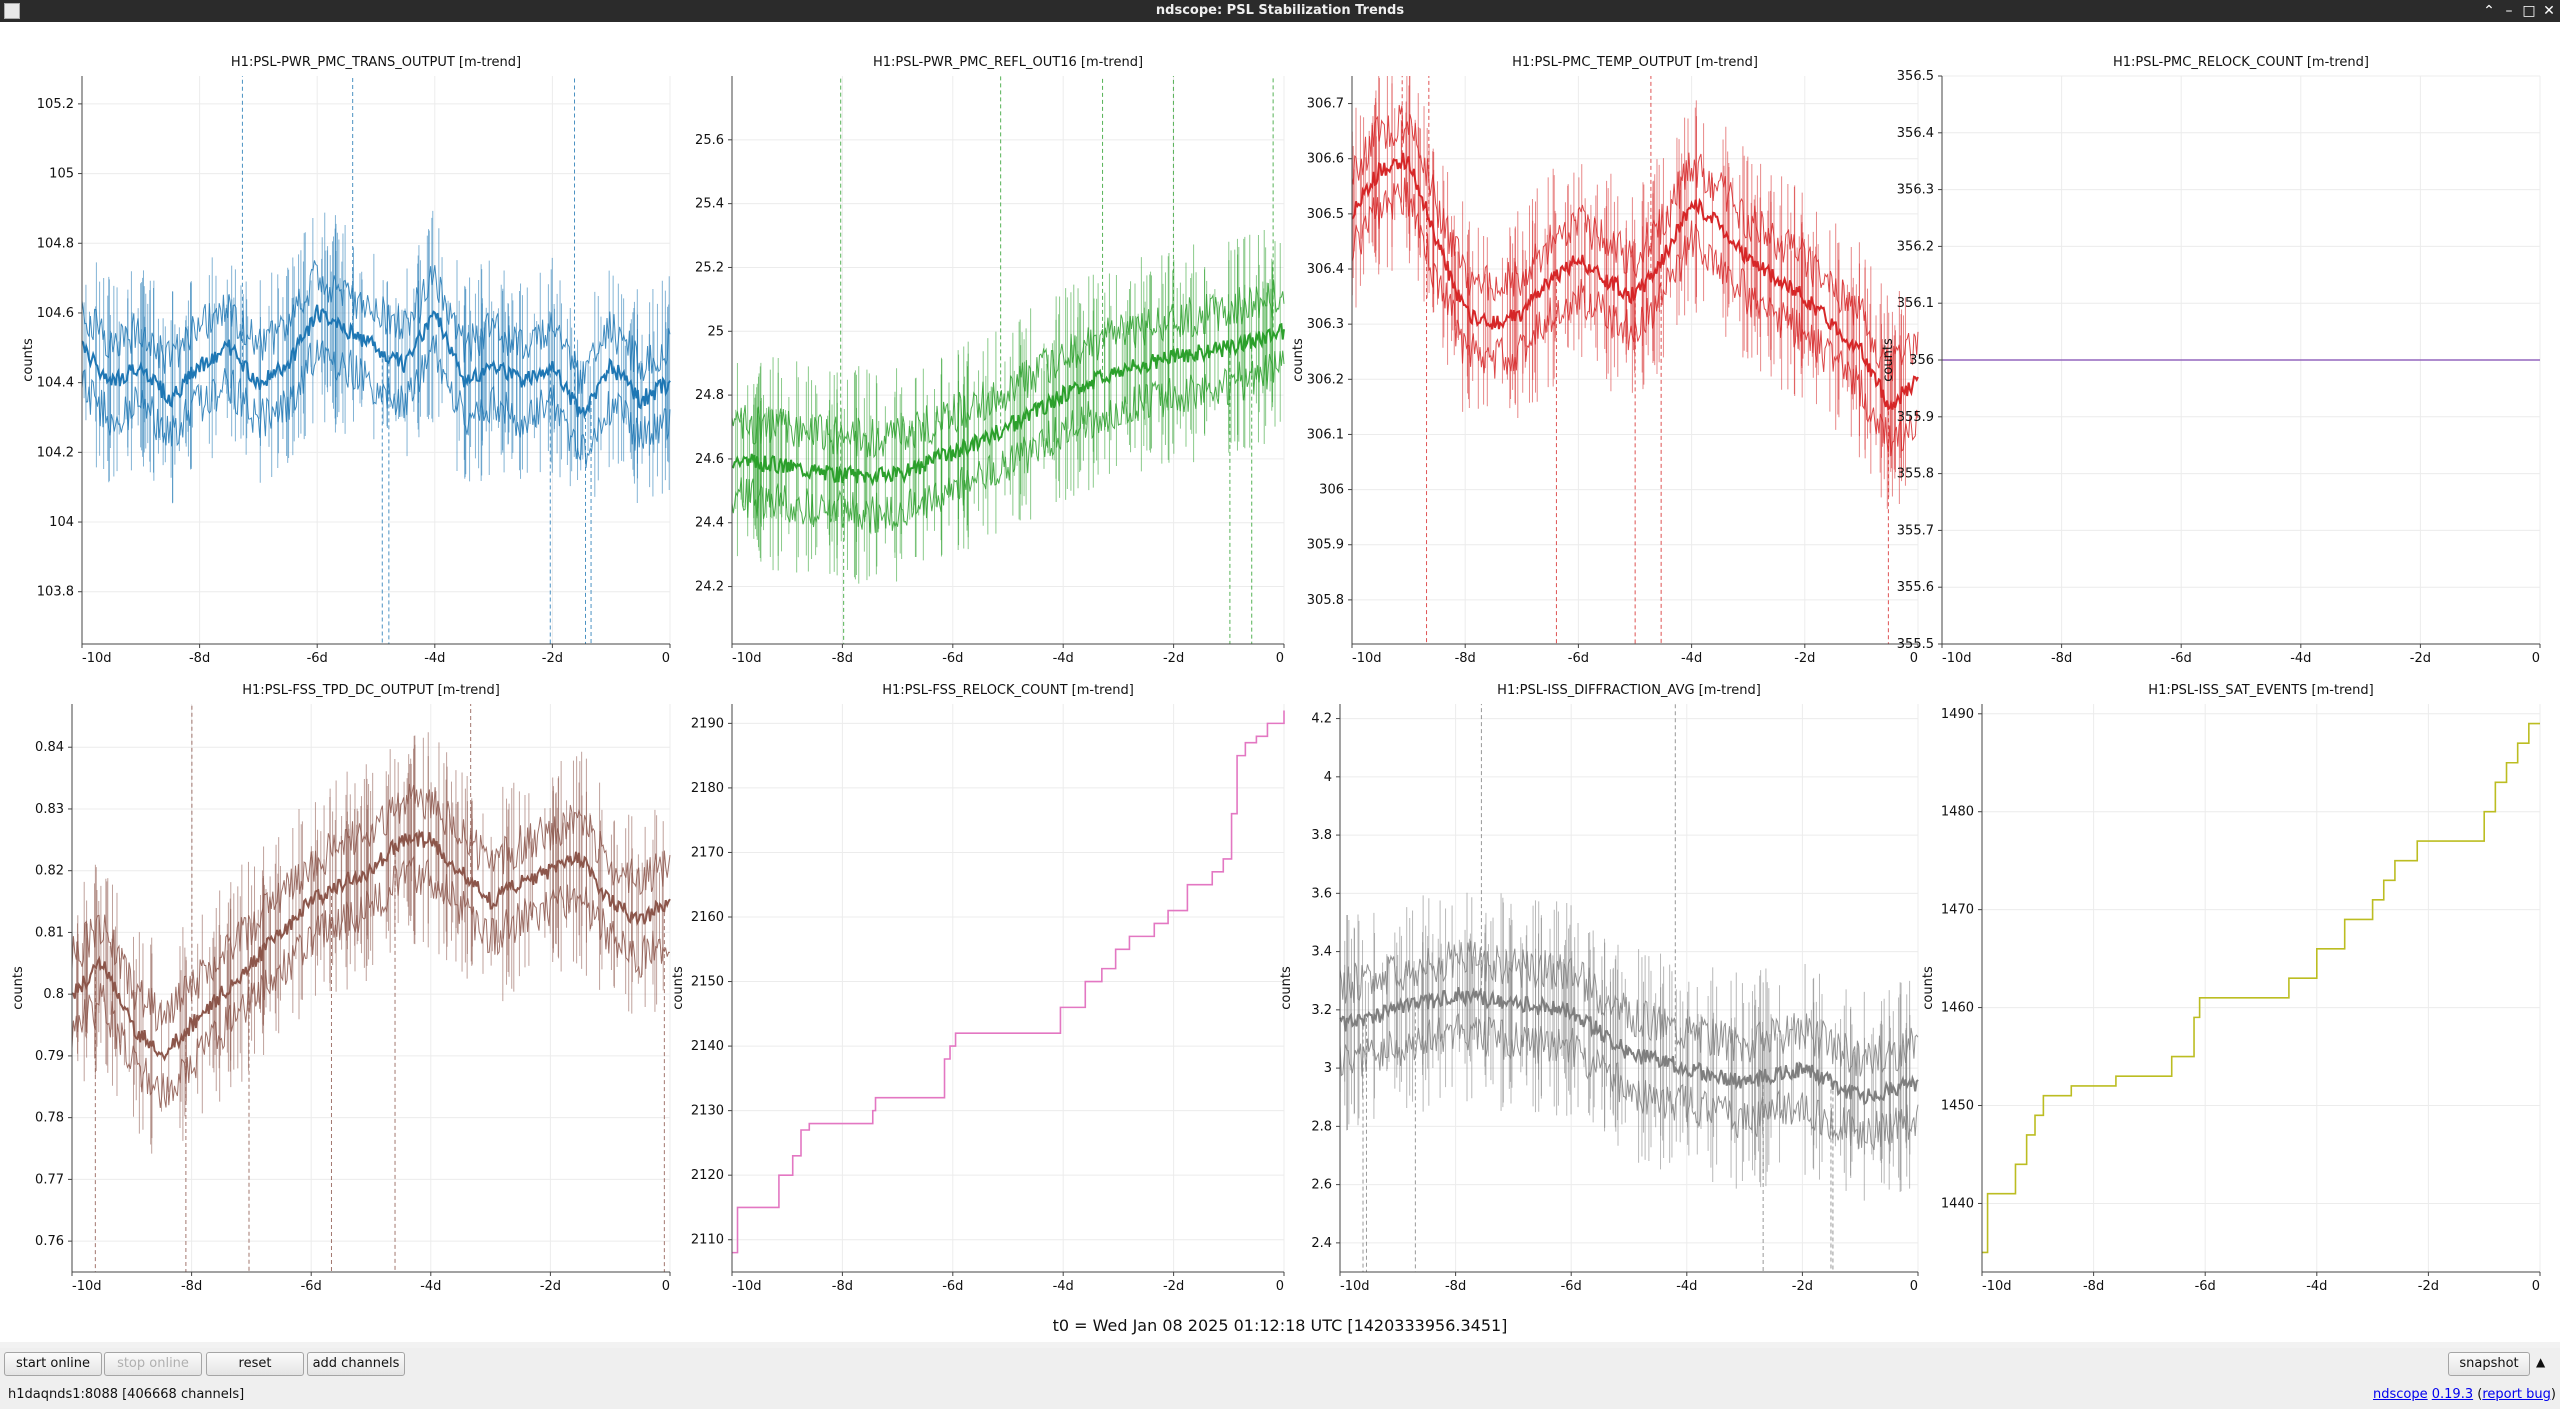 This screenshot has width=2560, height=1409. What do you see at coordinates (1325, 104) in the screenshot?
I see `y-tick-label: 306.7` at bounding box center [1325, 104].